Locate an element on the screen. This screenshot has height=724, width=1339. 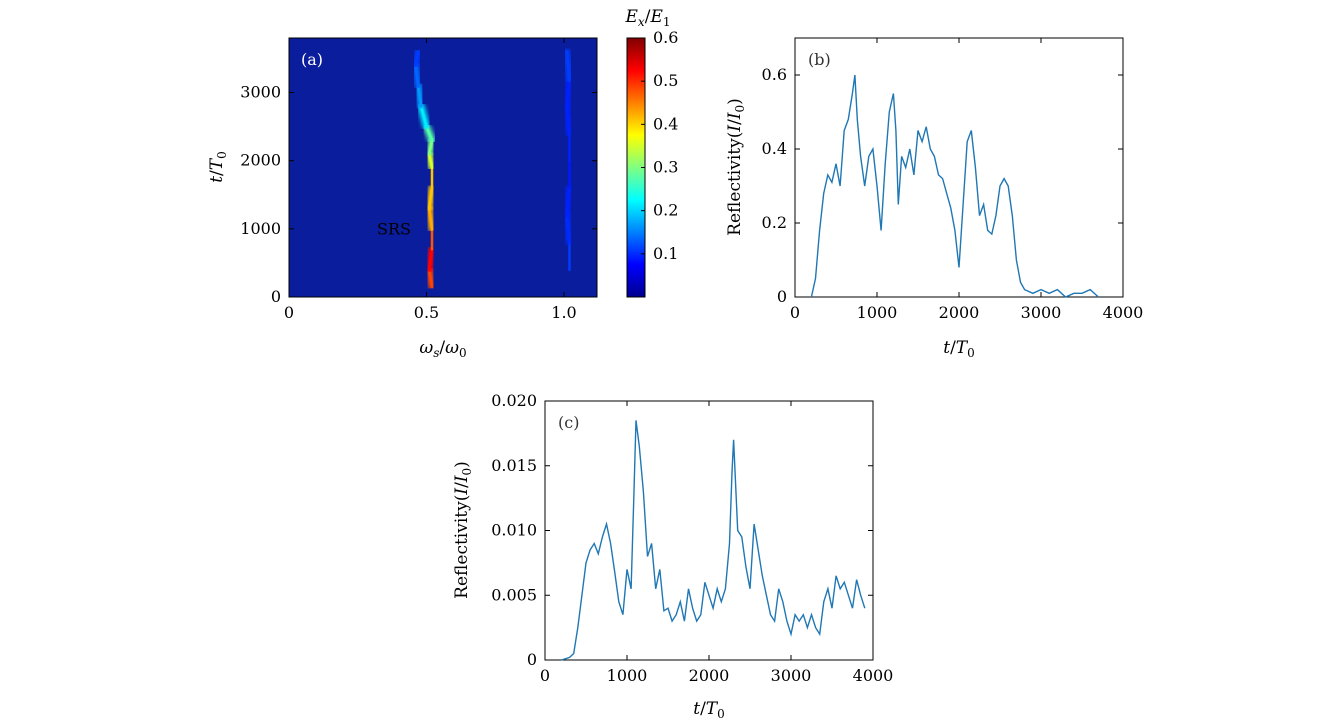
x-ticks-c: 0 1000 2000 3000 4000 is located at coordinates (716, 543).